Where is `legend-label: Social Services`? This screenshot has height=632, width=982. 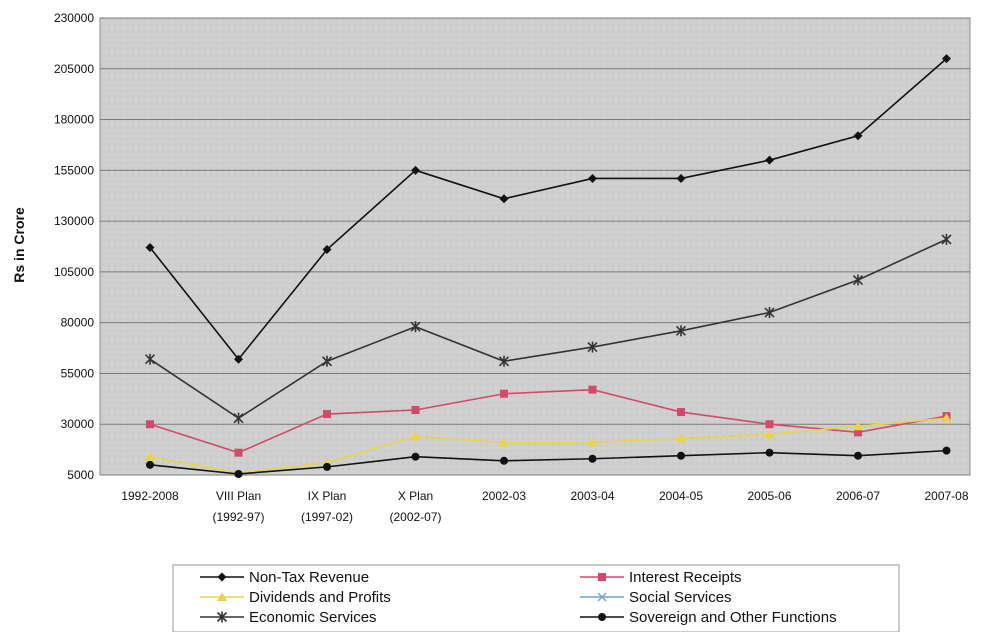
legend-label: Social Services is located at coordinates (680, 597).